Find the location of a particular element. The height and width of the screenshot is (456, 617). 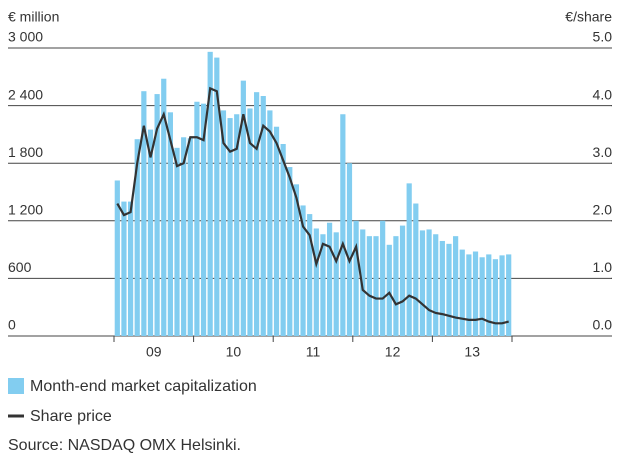

source: Source: NASDAQ OMX Helsinki. is located at coordinates (124, 445).